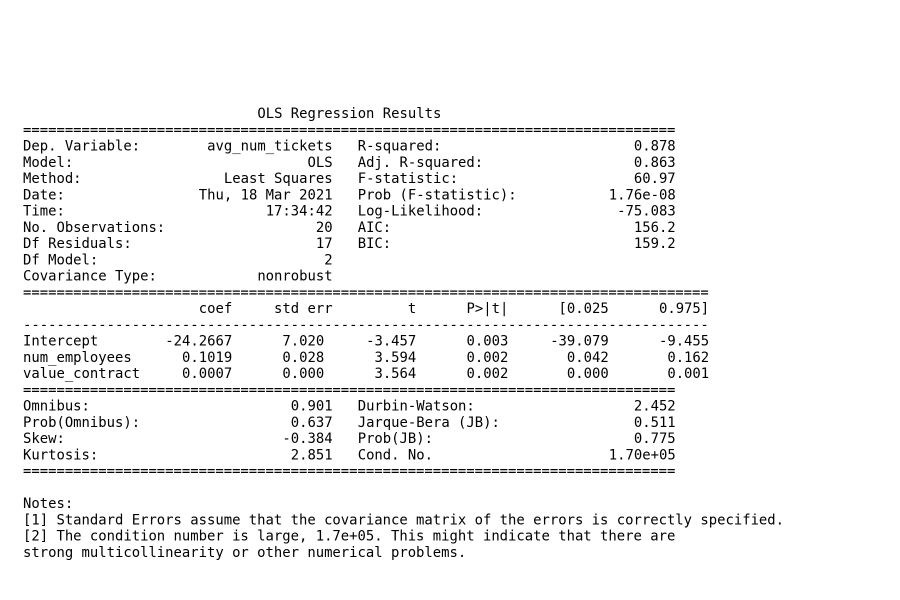  I want to click on summary-value: 1.76e-08, so click(642, 195).